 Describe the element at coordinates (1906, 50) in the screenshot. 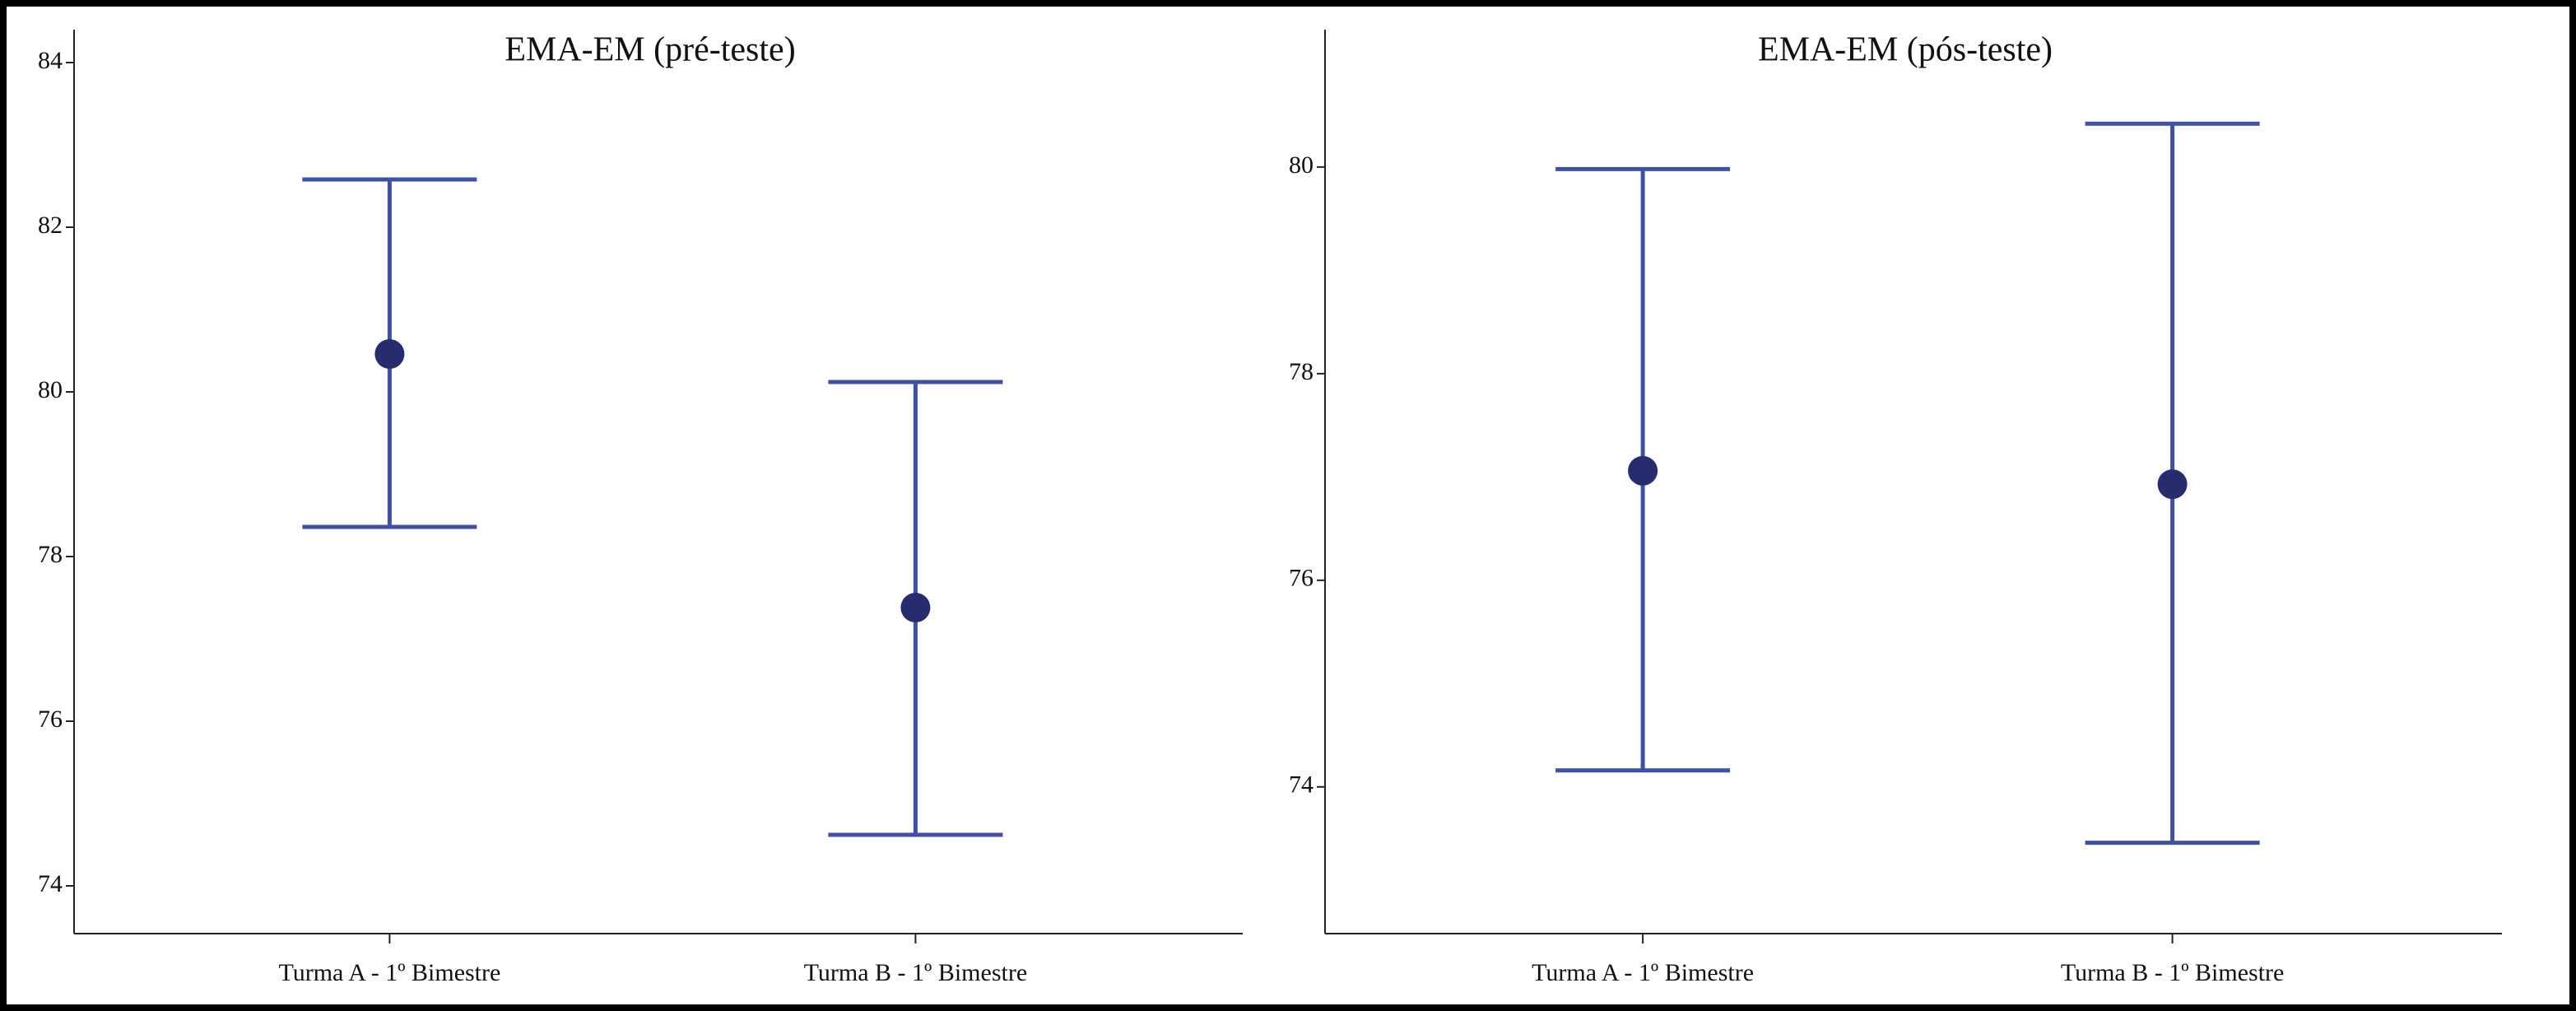

I see `chart-title: EMA-EM (pós-teste)` at that location.